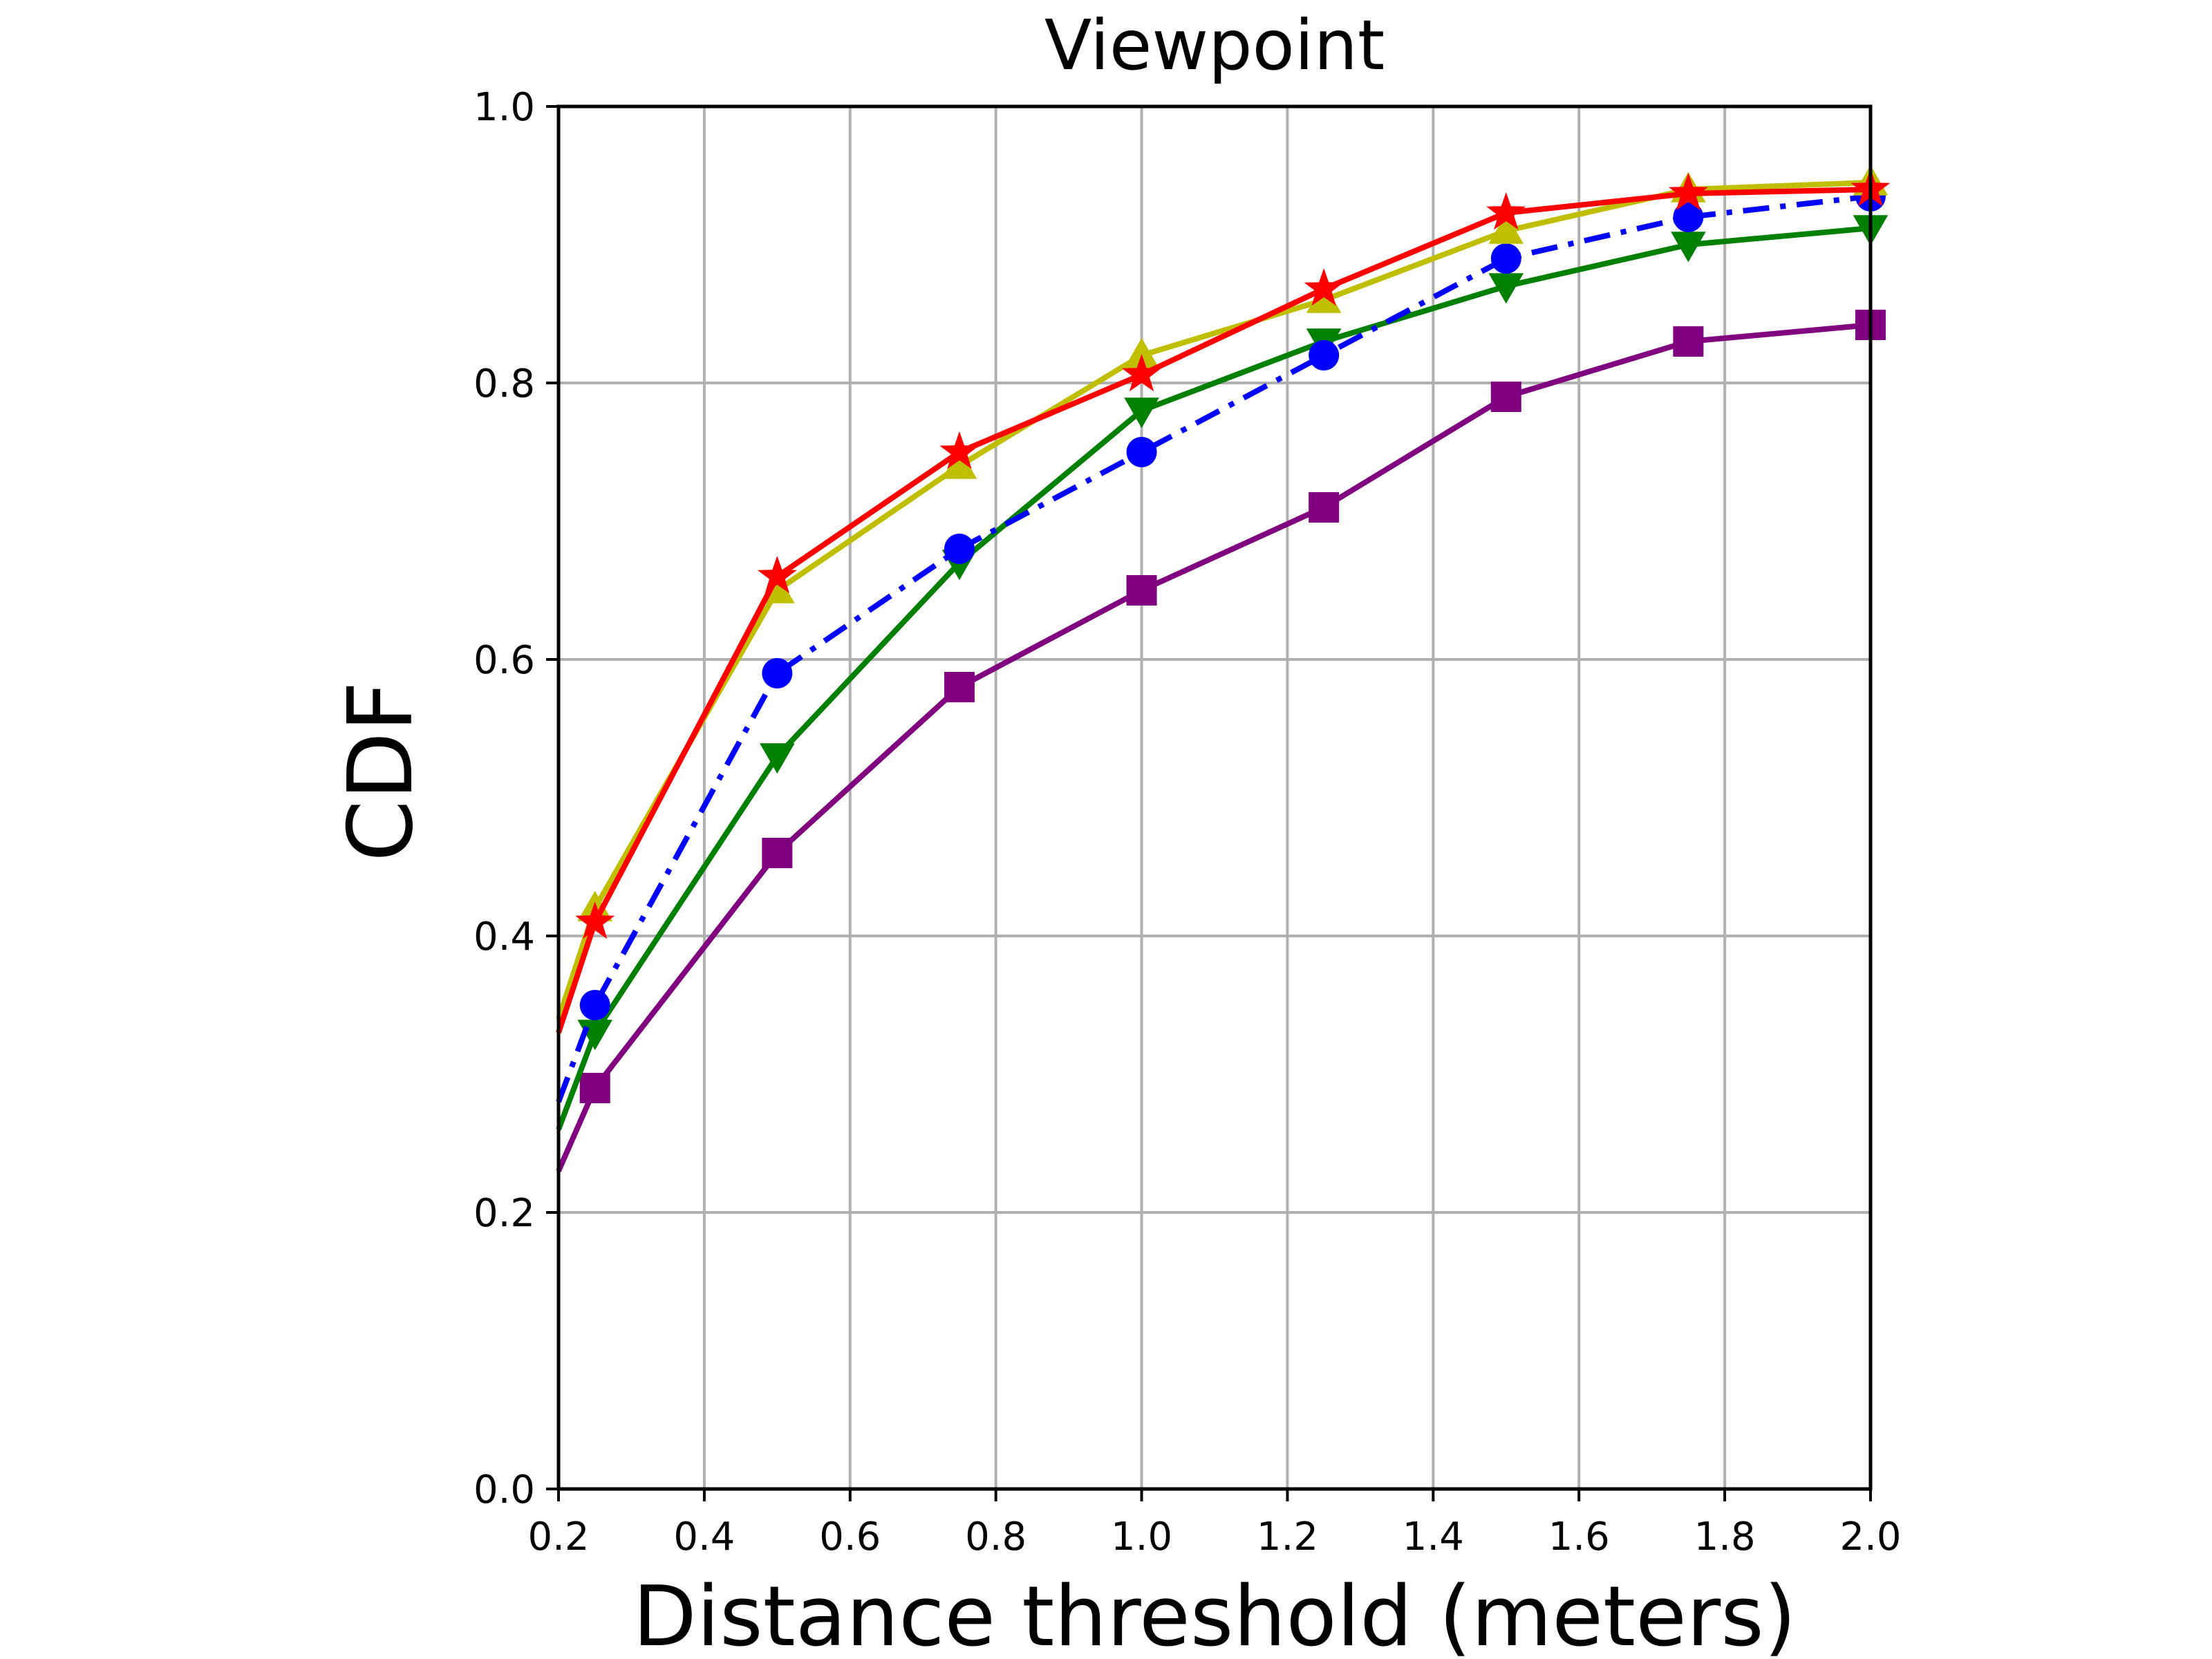 Image resolution: width=2212 pixels, height=1659 pixels. I want to click on x-tick-label: 0.6, so click(850, 1537).